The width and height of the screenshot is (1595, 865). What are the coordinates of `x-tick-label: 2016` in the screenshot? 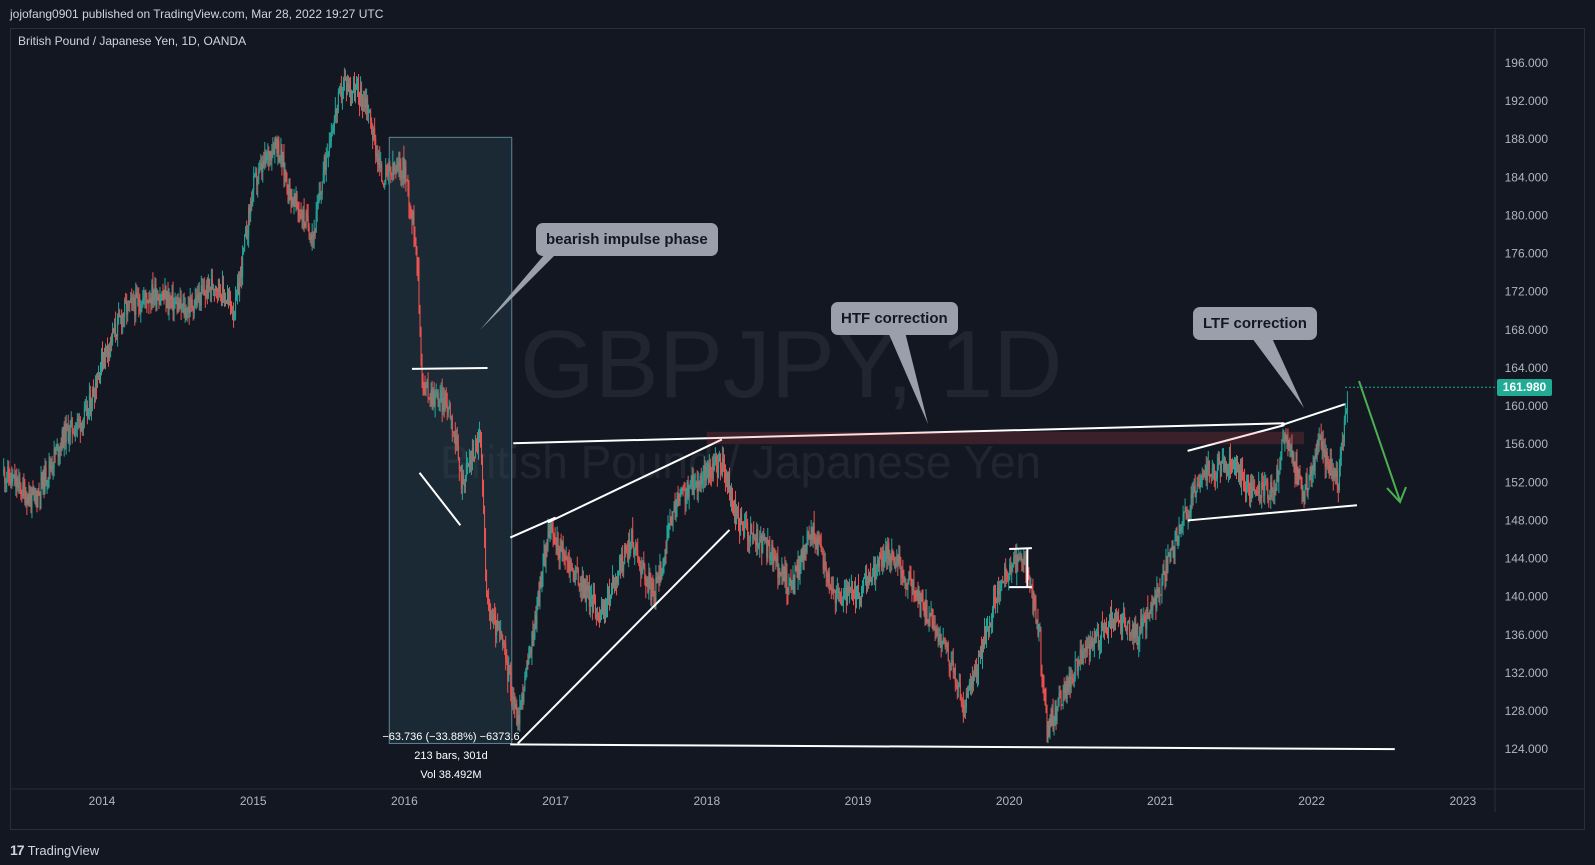 It's located at (404, 801).